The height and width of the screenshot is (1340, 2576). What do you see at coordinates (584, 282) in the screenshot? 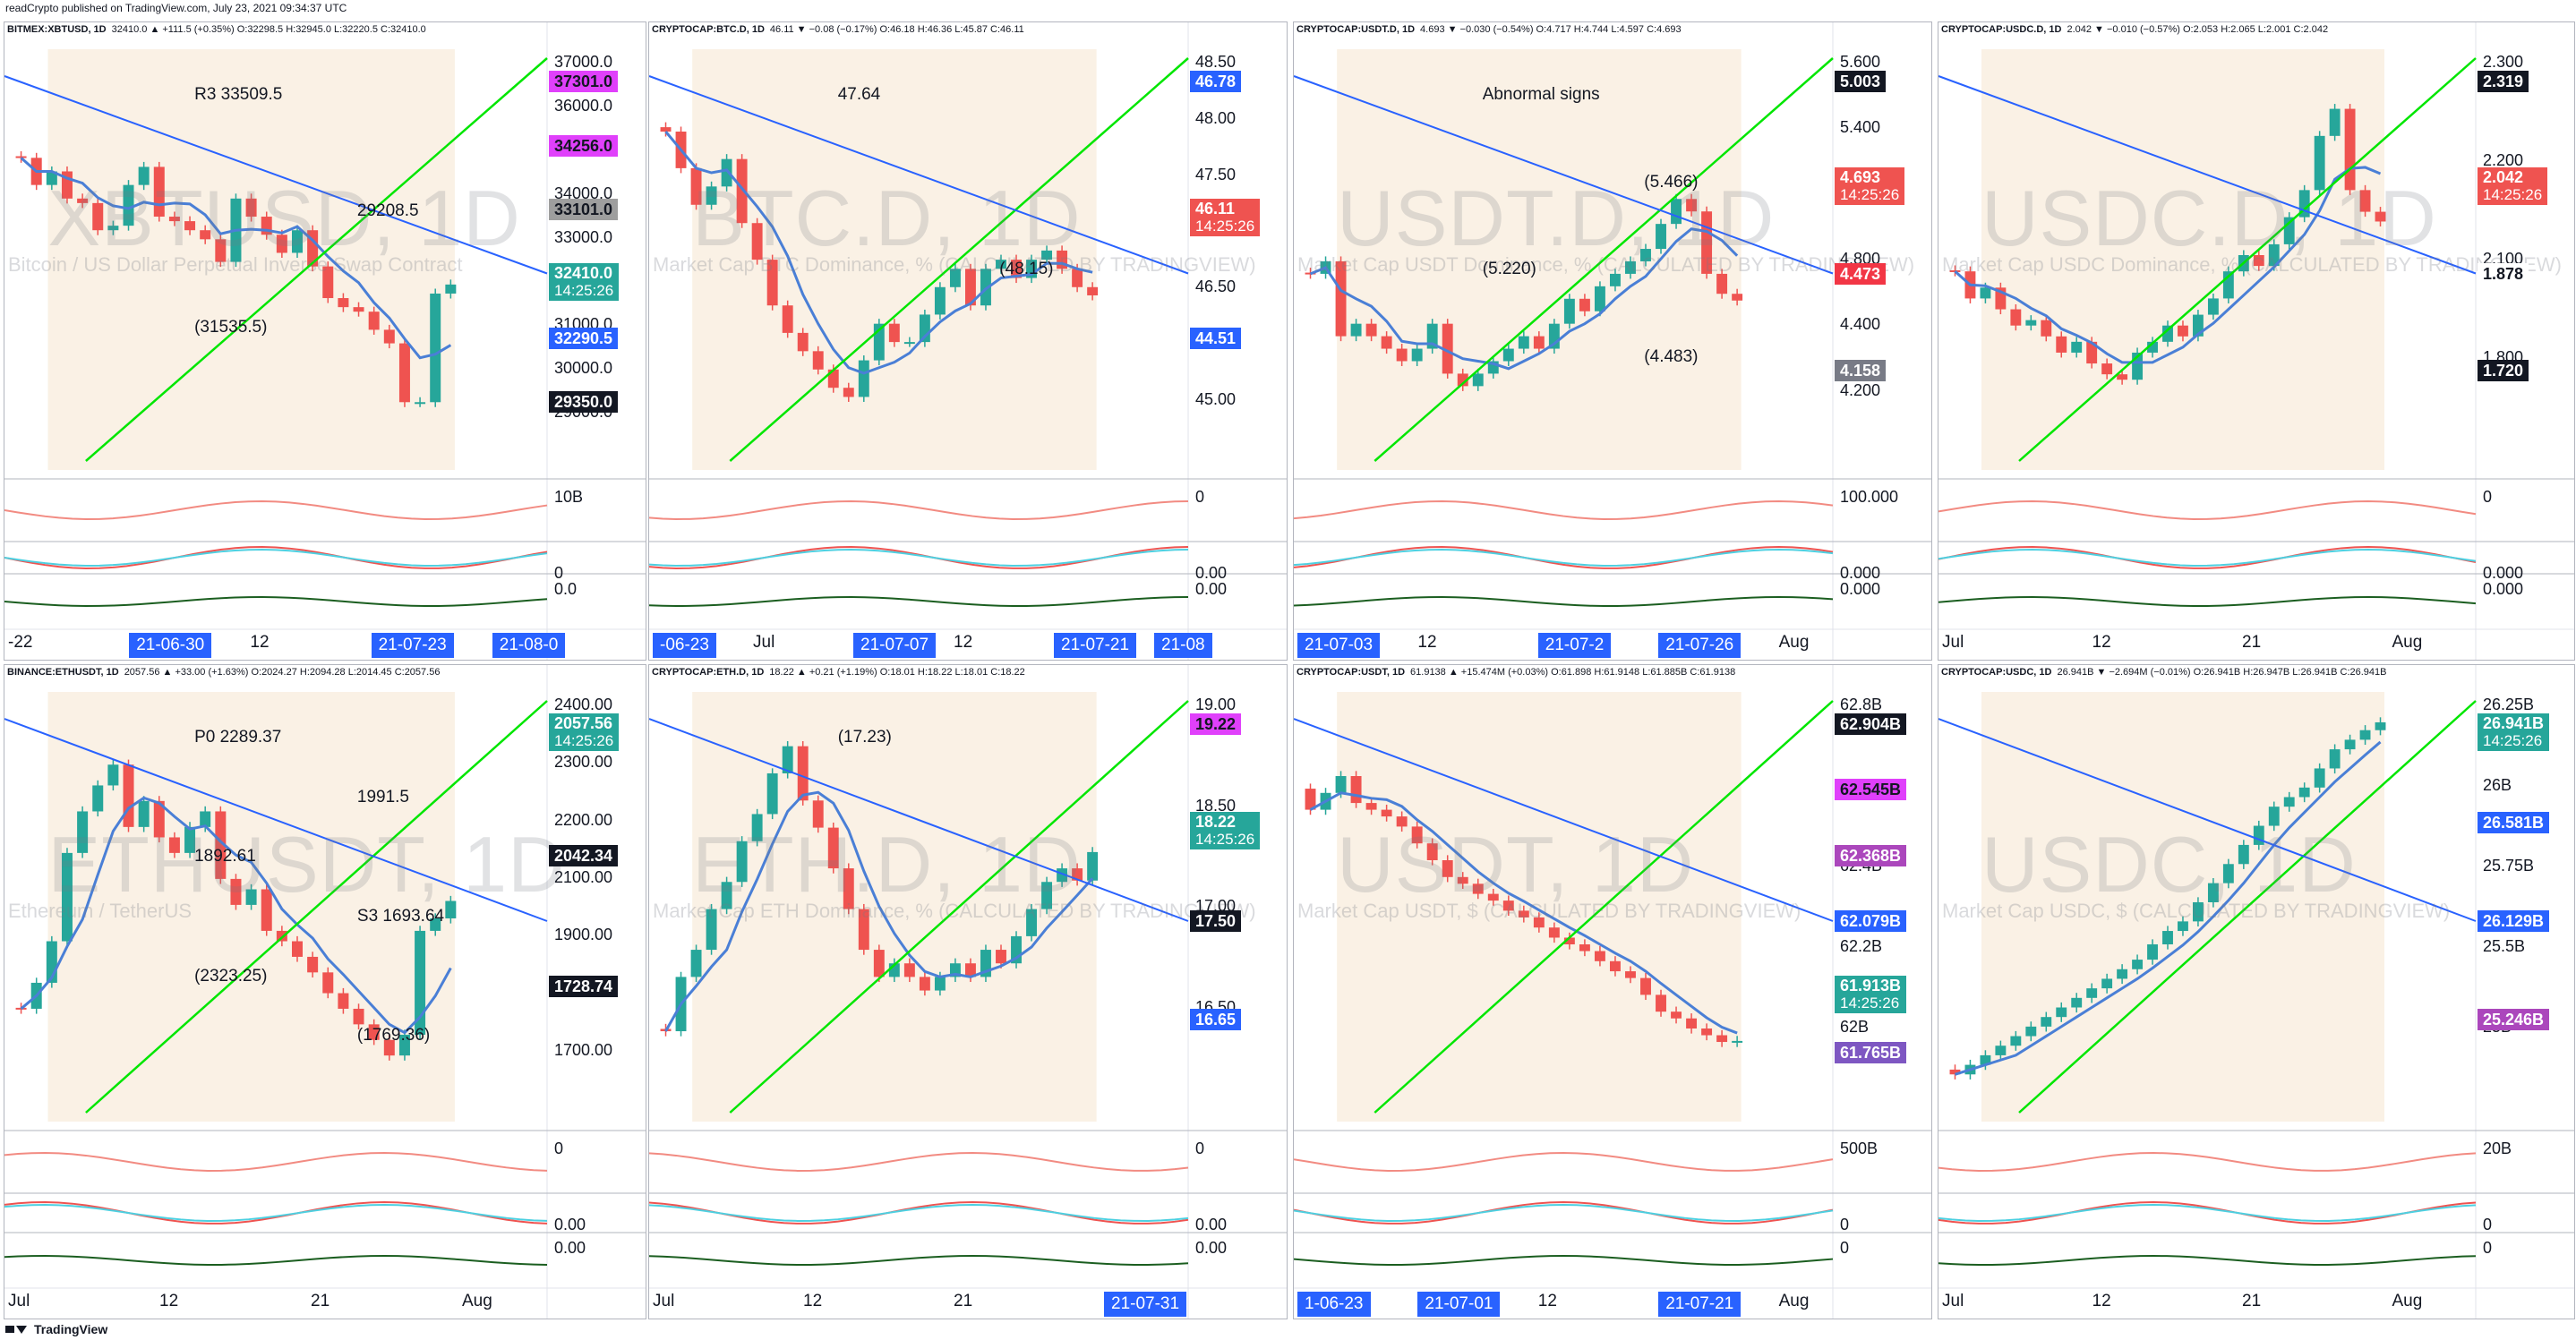
I see `price-tag: 32410.0 14:25:26` at bounding box center [584, 282].